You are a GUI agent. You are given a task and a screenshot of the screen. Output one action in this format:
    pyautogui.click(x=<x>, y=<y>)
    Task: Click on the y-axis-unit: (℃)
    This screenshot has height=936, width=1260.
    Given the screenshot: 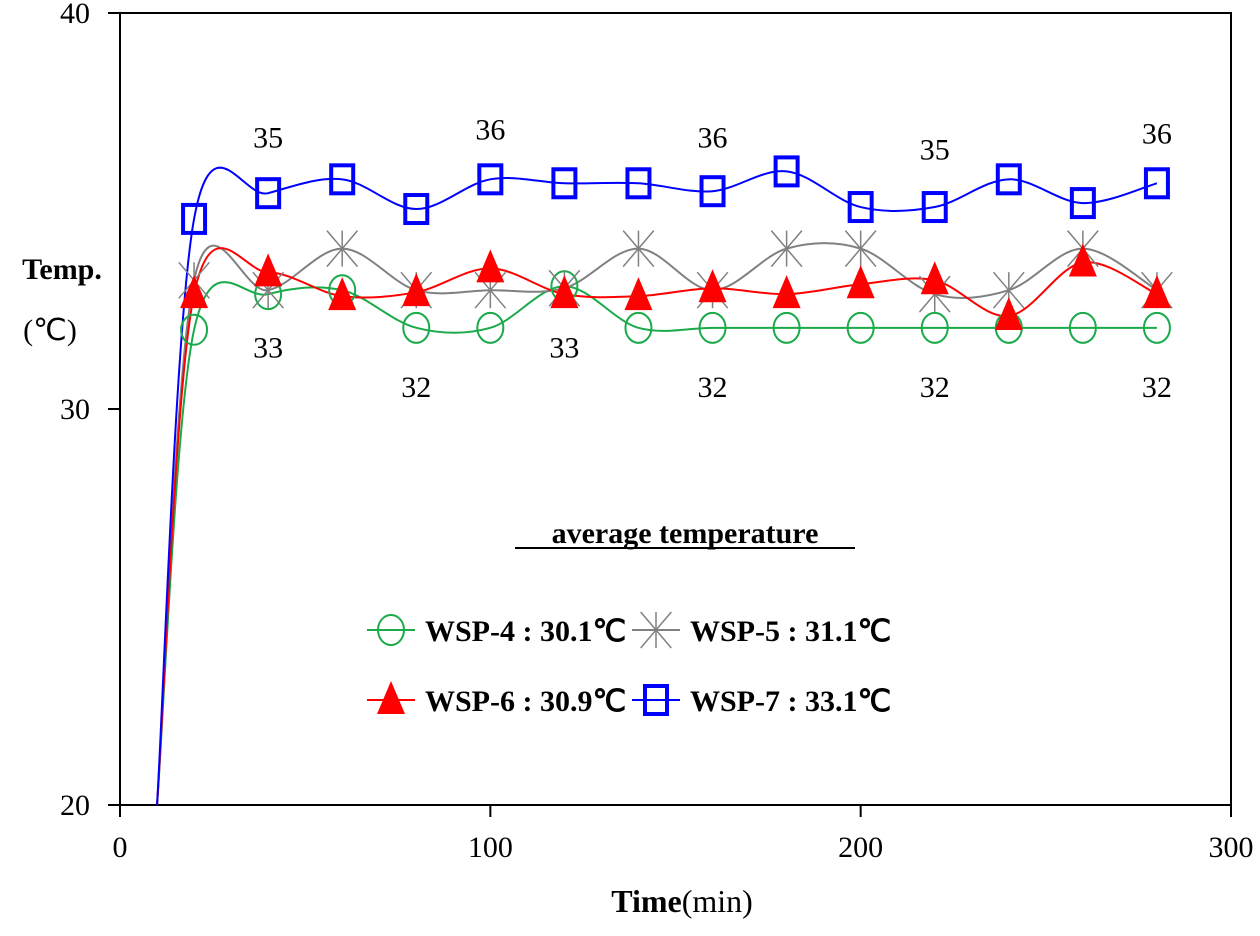 What is the action you would take?
    pyautogui.click(x=50, y=330)
    